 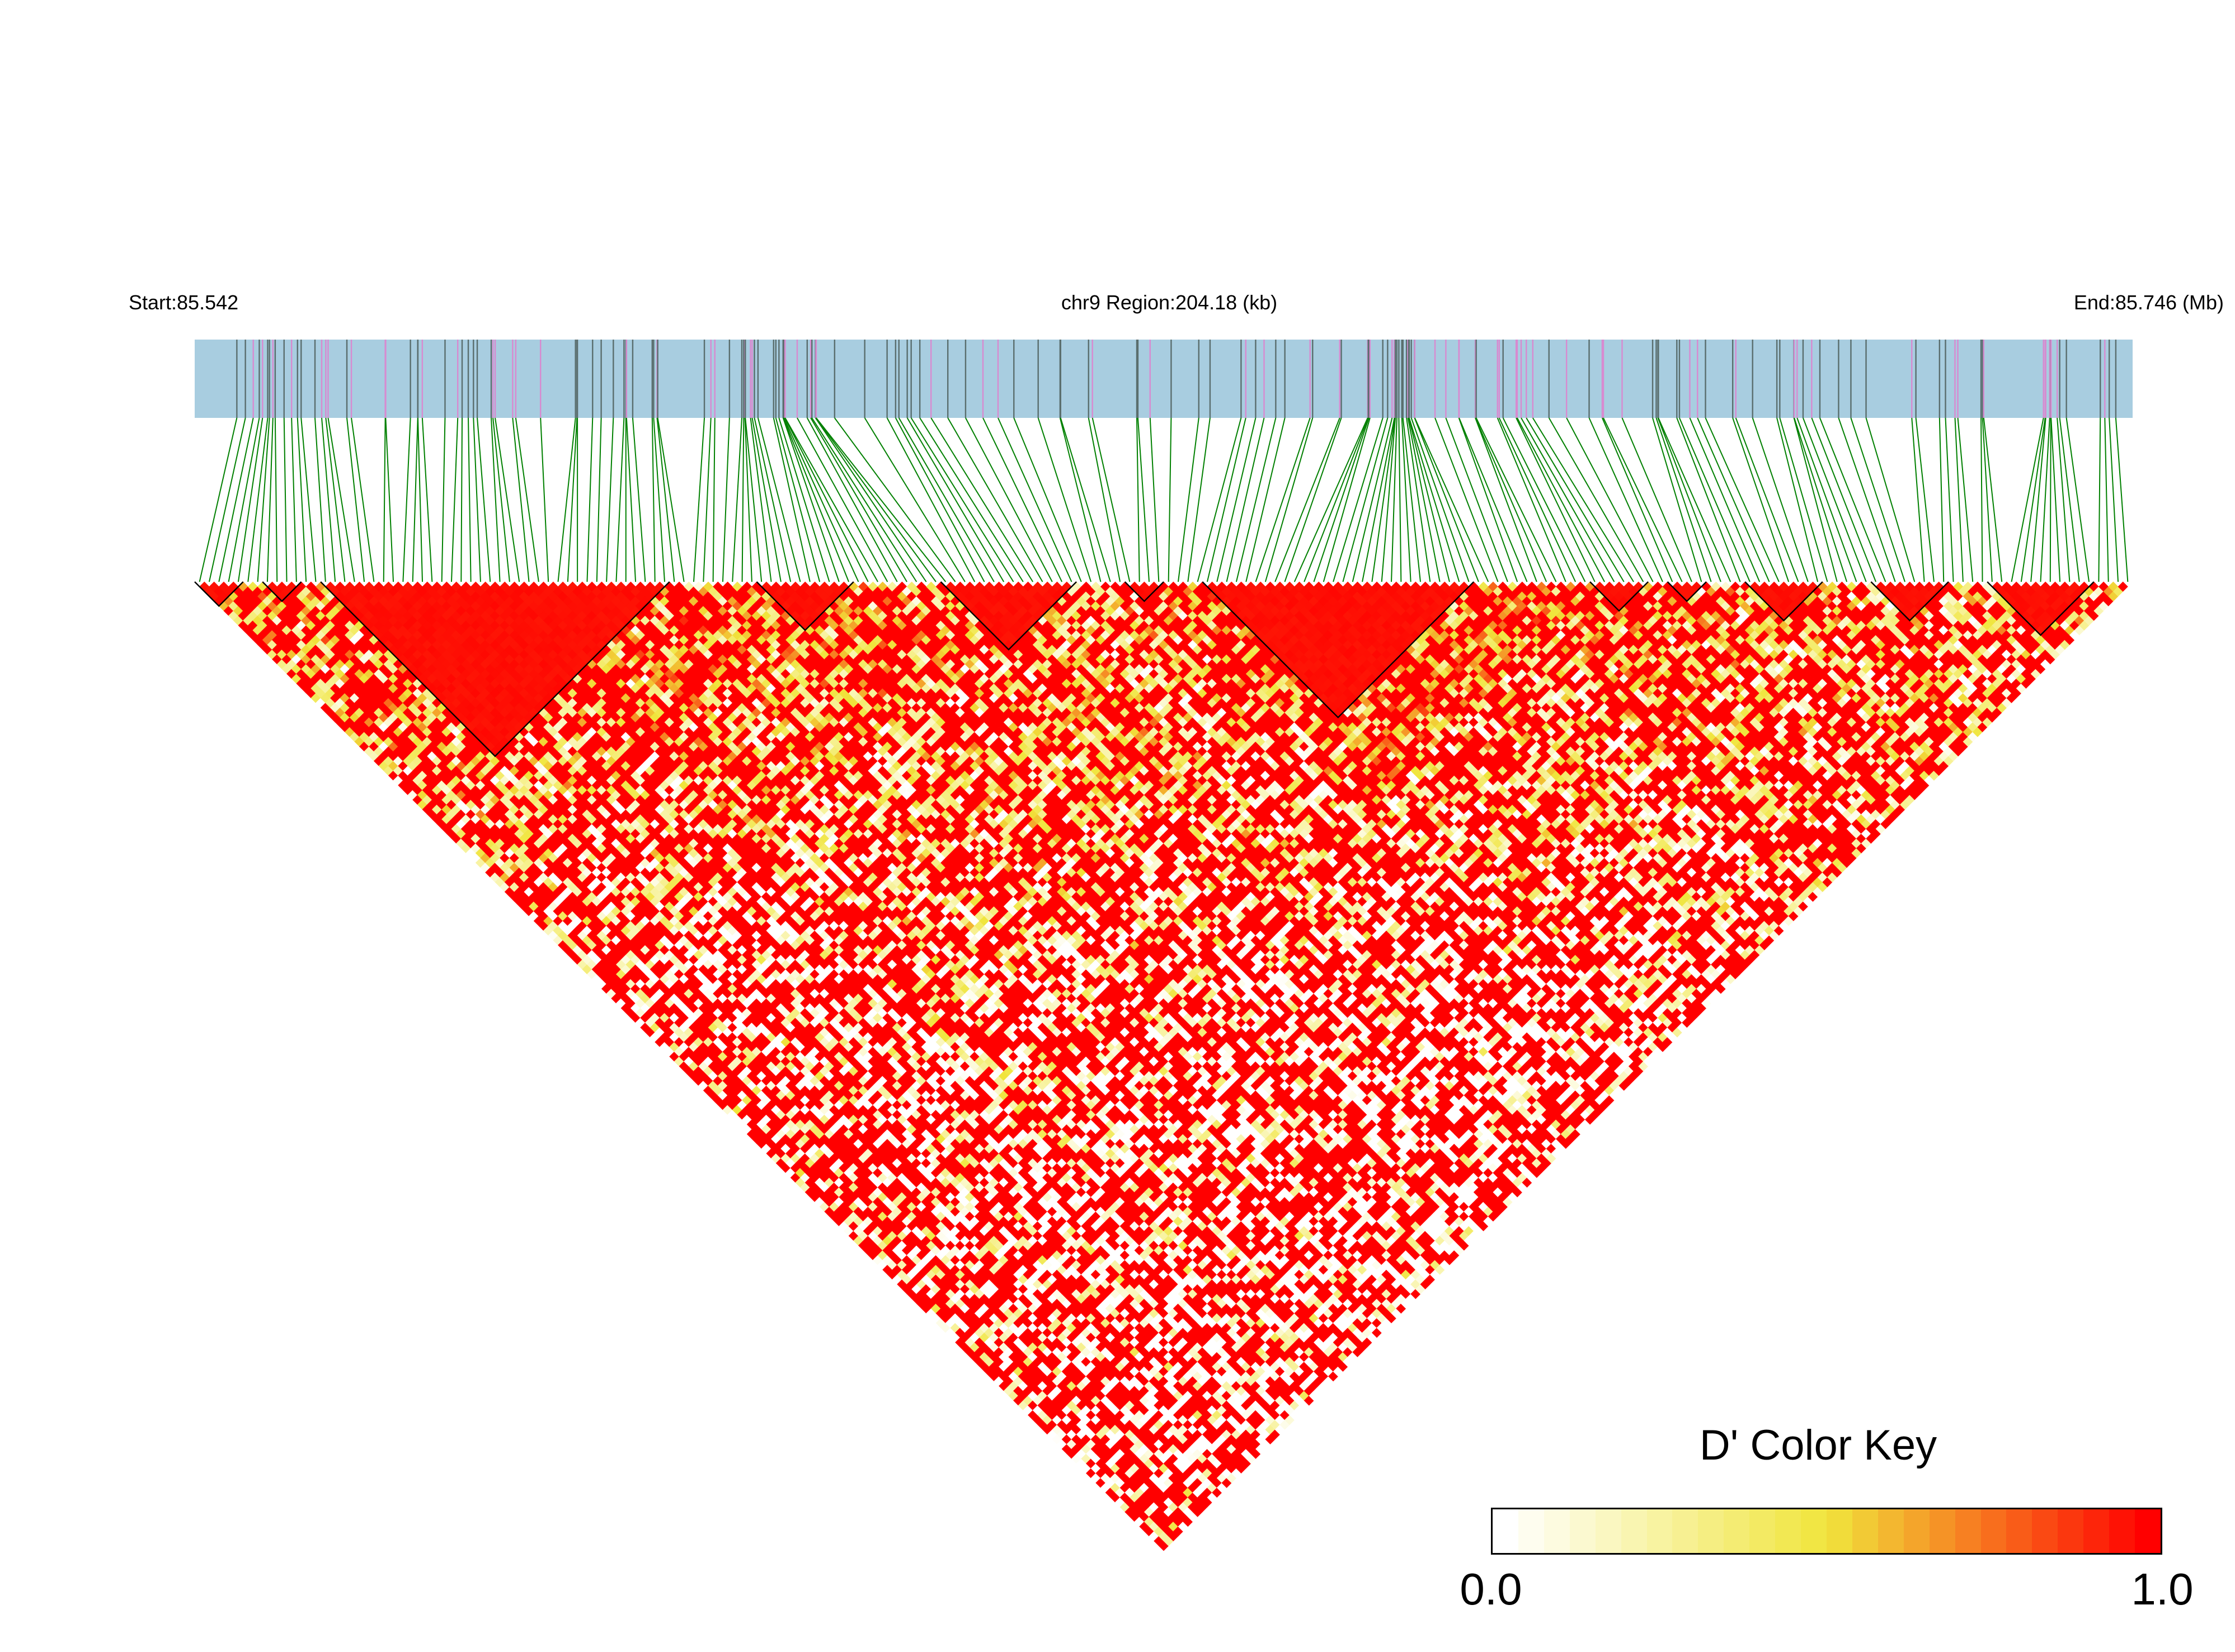 I want to click on snp-position-track, so click(x=1164, y=379).